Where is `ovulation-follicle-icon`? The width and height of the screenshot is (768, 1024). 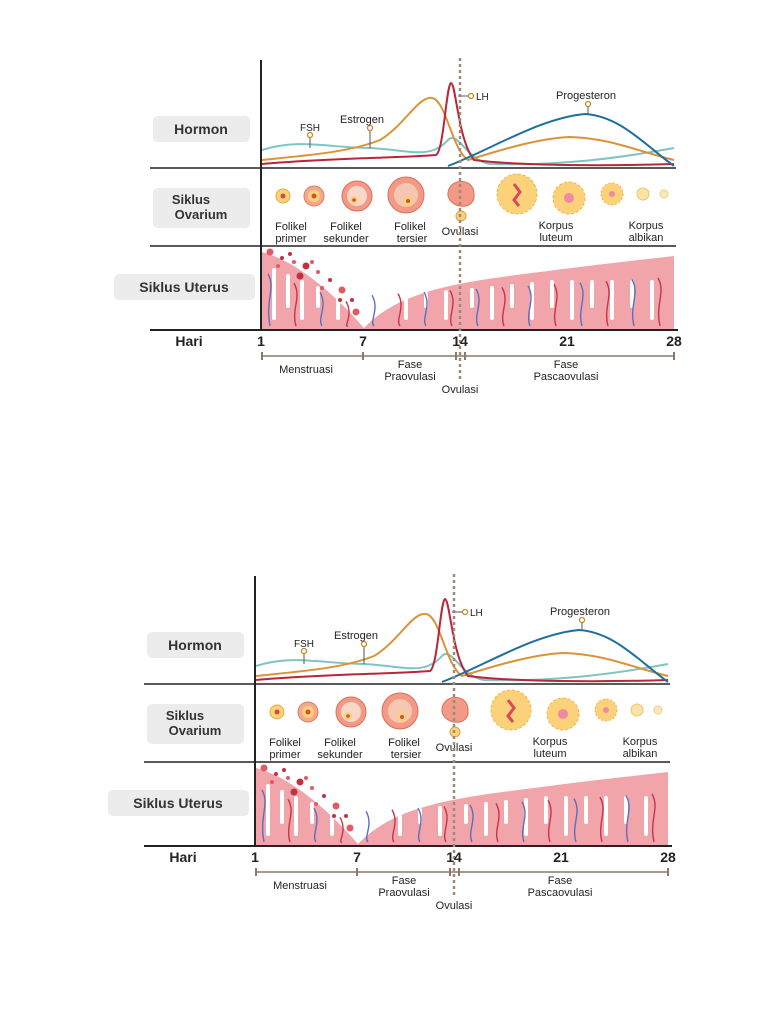 ovulation-follicle-icon is located at coordinates (461, 201).